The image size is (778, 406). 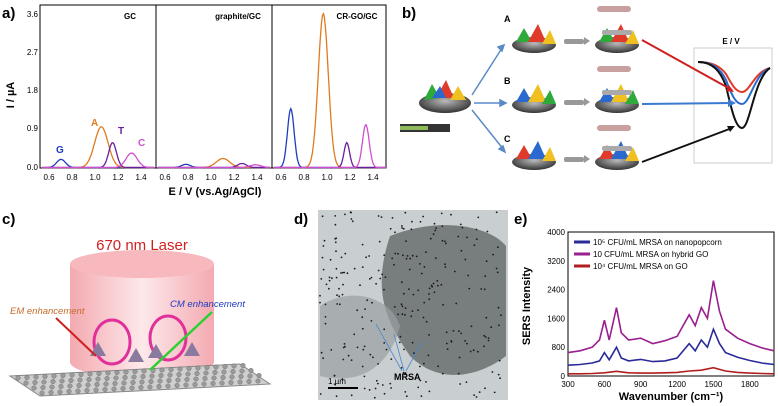 What do you see at coordinates (49, 177) in the screenshot?
I see `panel-a-xtick: 0.6` at bounding box center [49, 177].